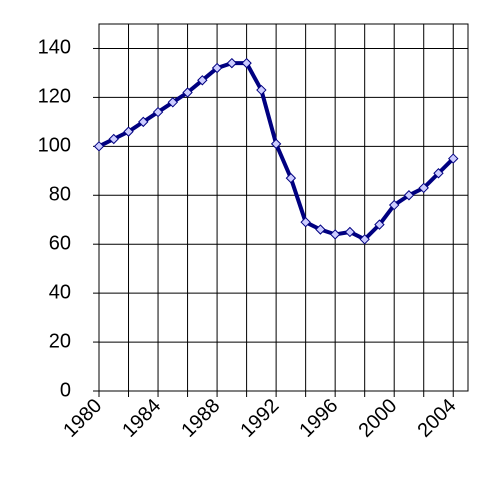 The height and width of the screenshot is (480, 480). I want to click on y-tick-label: 80, so click(60, 195).